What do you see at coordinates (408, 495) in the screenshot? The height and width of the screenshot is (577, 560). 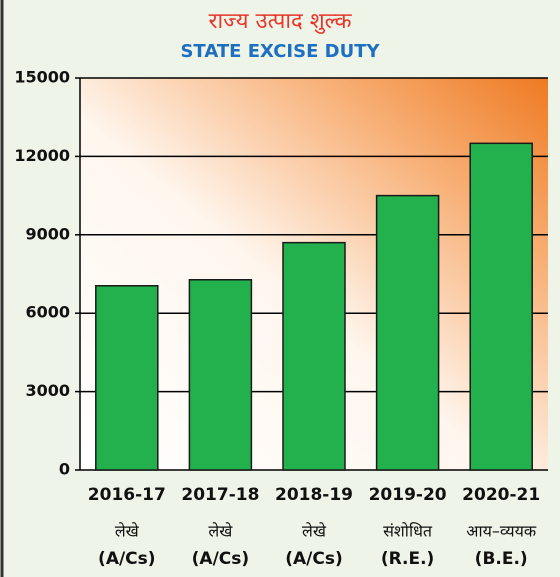 I see `x-tick-label: 2019-20` at bounding box center [408, 495].